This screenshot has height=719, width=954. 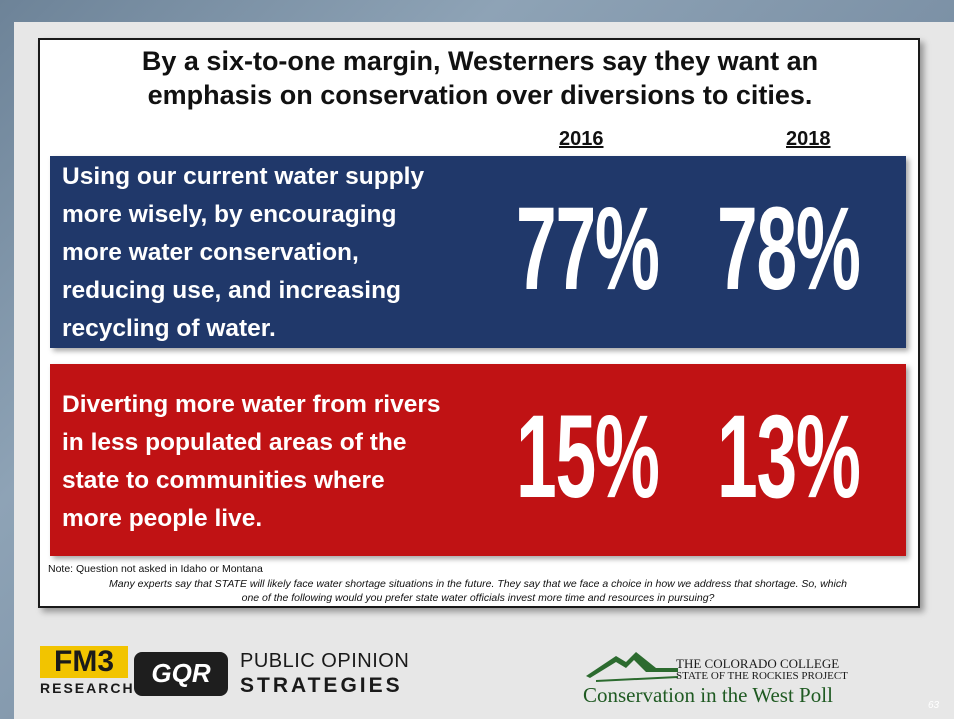 What do you see at coordinates (789, 457) in the screenshot?
I see `diversion-2018-value: 13%` at bounding box center [789, 457].